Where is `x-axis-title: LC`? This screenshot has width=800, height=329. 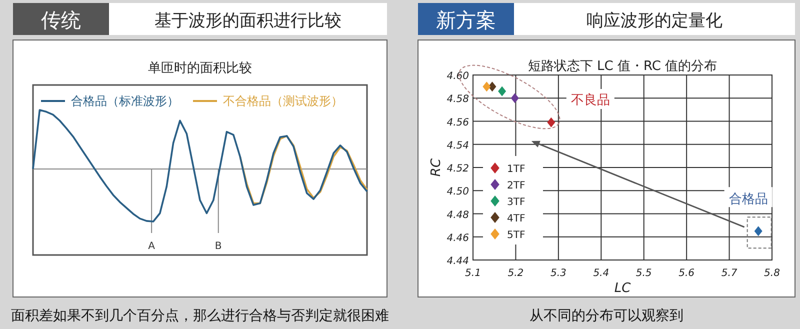 x-axis-title: LC is located at coordinates (623, 288).